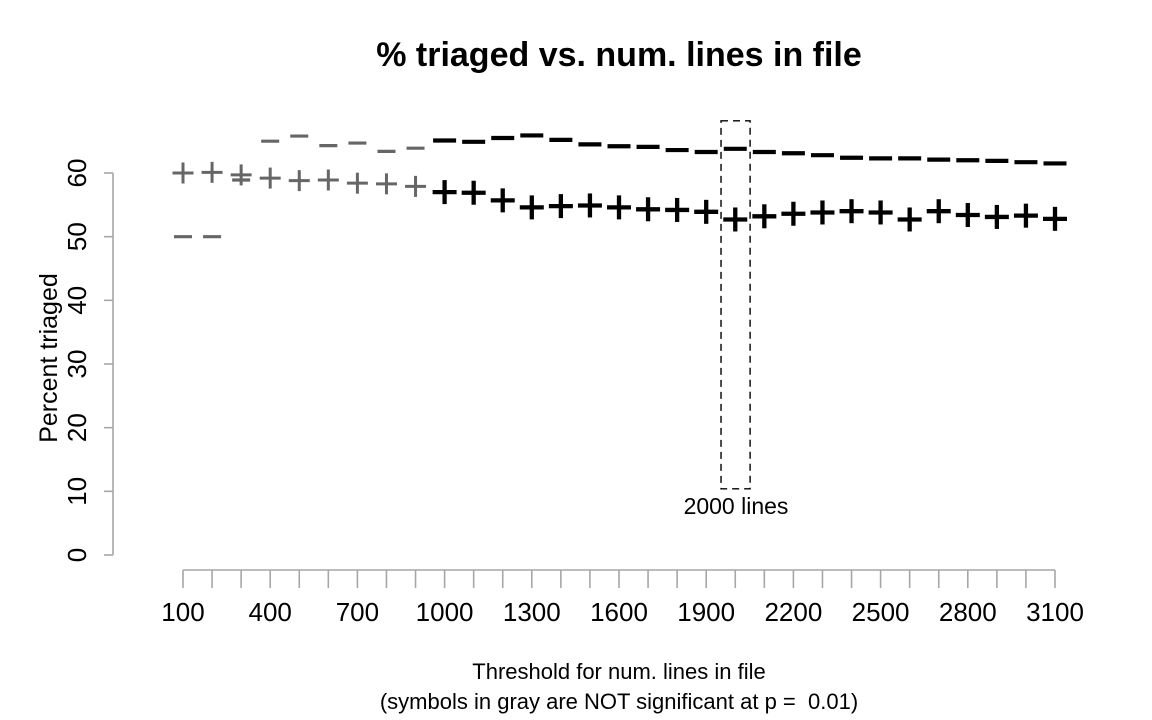 The height and width of the screenshot is (720, 1152). I want to click on annotation-label: 2000 lines, so click(736, 506).